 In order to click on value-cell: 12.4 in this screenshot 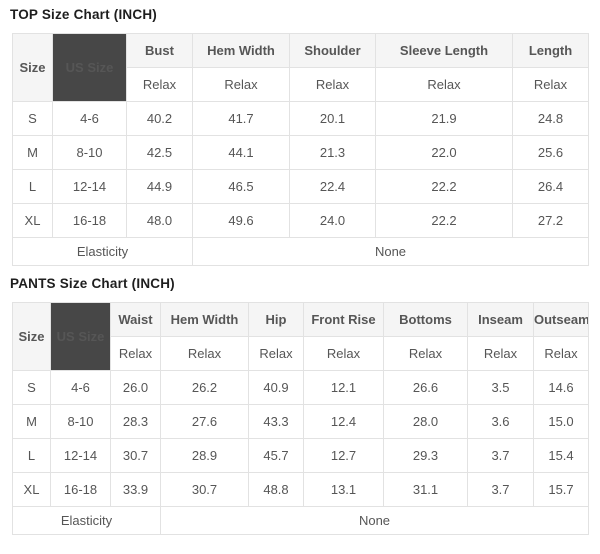, I will do `click(343, 421)`.